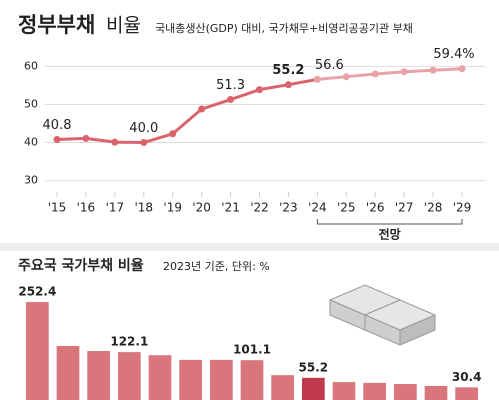 This screenshot has height=400, width=499. What do you see at coordinates (389, 222) in the screenshot?
I see `forecast-bracket` at bounding box center [389, 222].